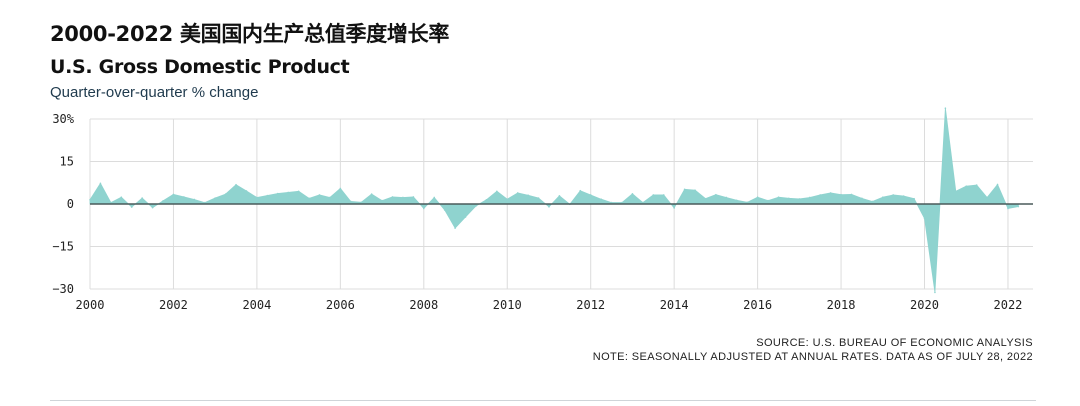 Image resolution: width=1080 pixels, height=406 pixels. What do you see at coordinates (924, 305) in the screenshot?
I see `x-tick-label: 2020` at bounding box center [924, 305].